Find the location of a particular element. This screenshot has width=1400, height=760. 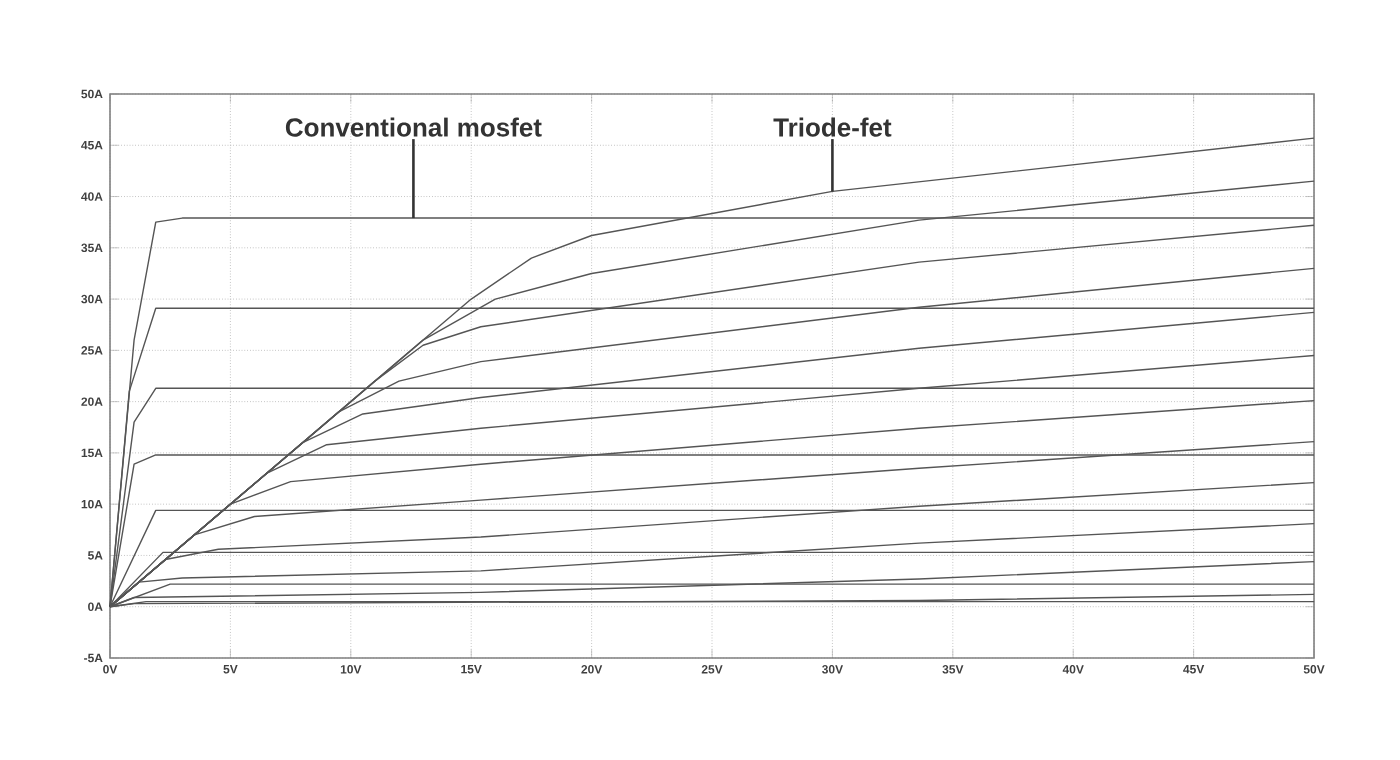

annotation: Conventional mosfet is located at coordinates (413, 127).